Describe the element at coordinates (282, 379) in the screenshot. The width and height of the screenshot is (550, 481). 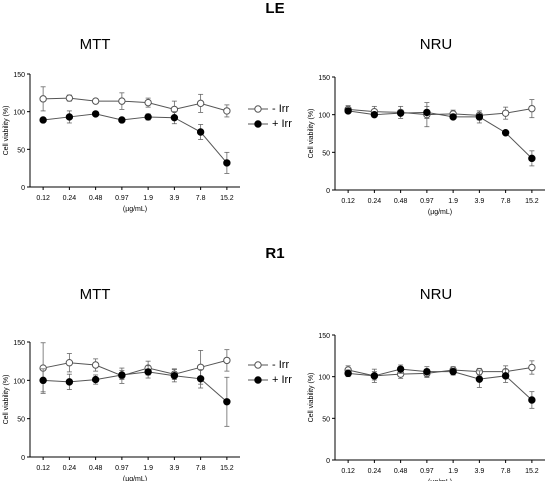
I see `legend-label-plus-irr: + Irr` at that location.